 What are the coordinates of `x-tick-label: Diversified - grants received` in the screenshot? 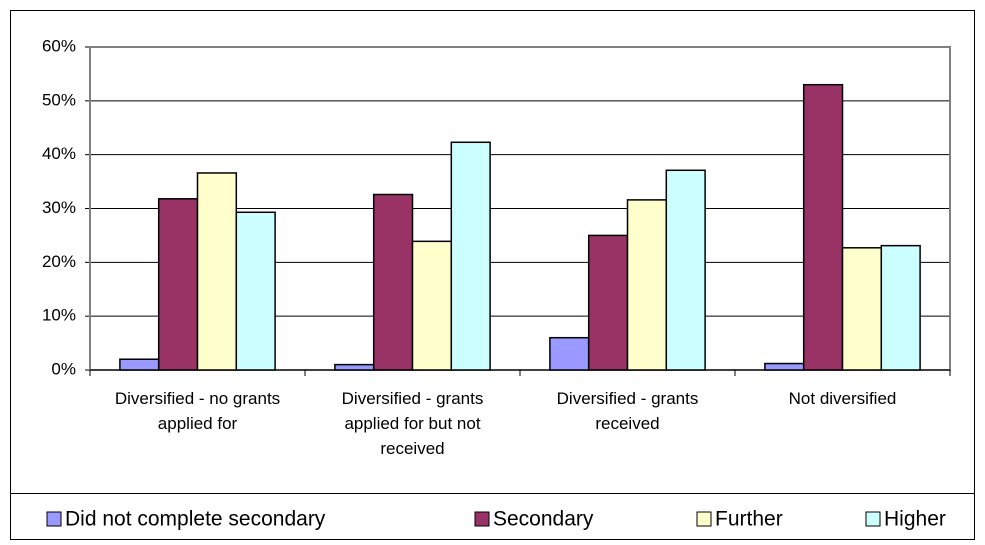 It's located at (627, 411).